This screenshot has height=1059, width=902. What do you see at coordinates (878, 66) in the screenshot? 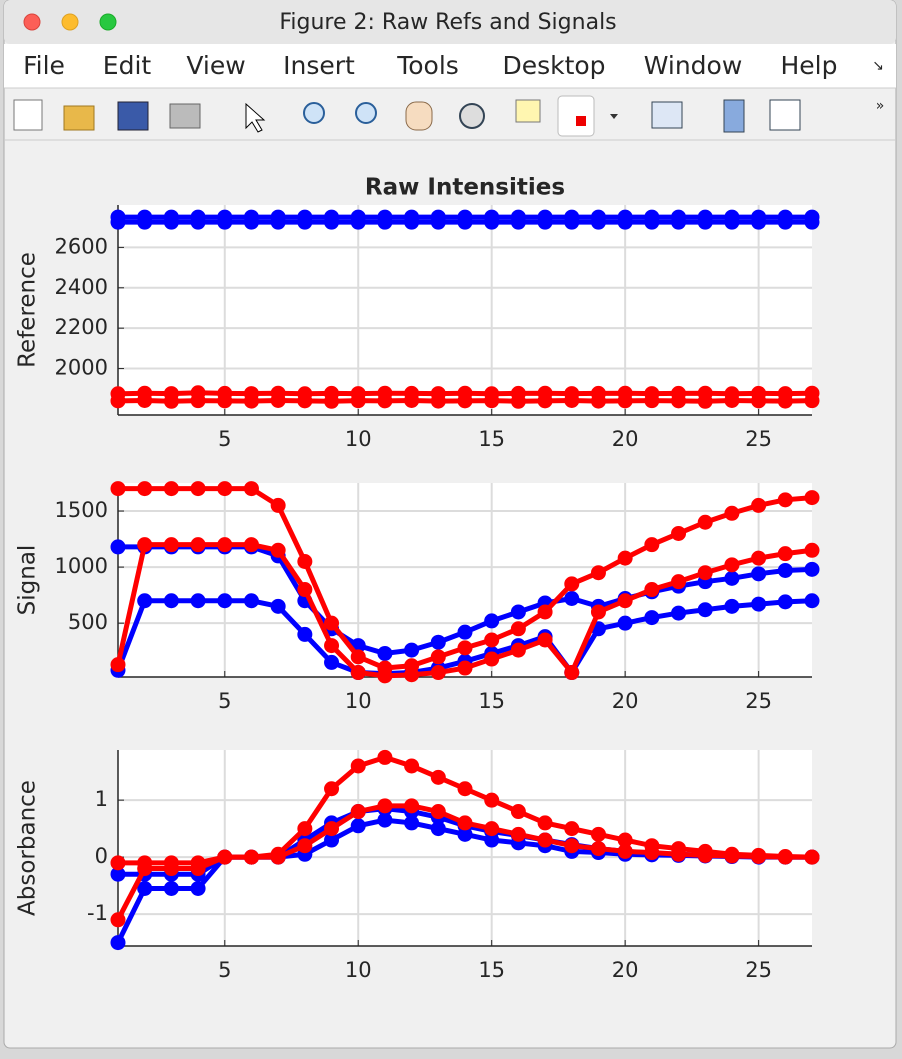
I see `menu-overflow: ↘` at bounding box center [878, 66].